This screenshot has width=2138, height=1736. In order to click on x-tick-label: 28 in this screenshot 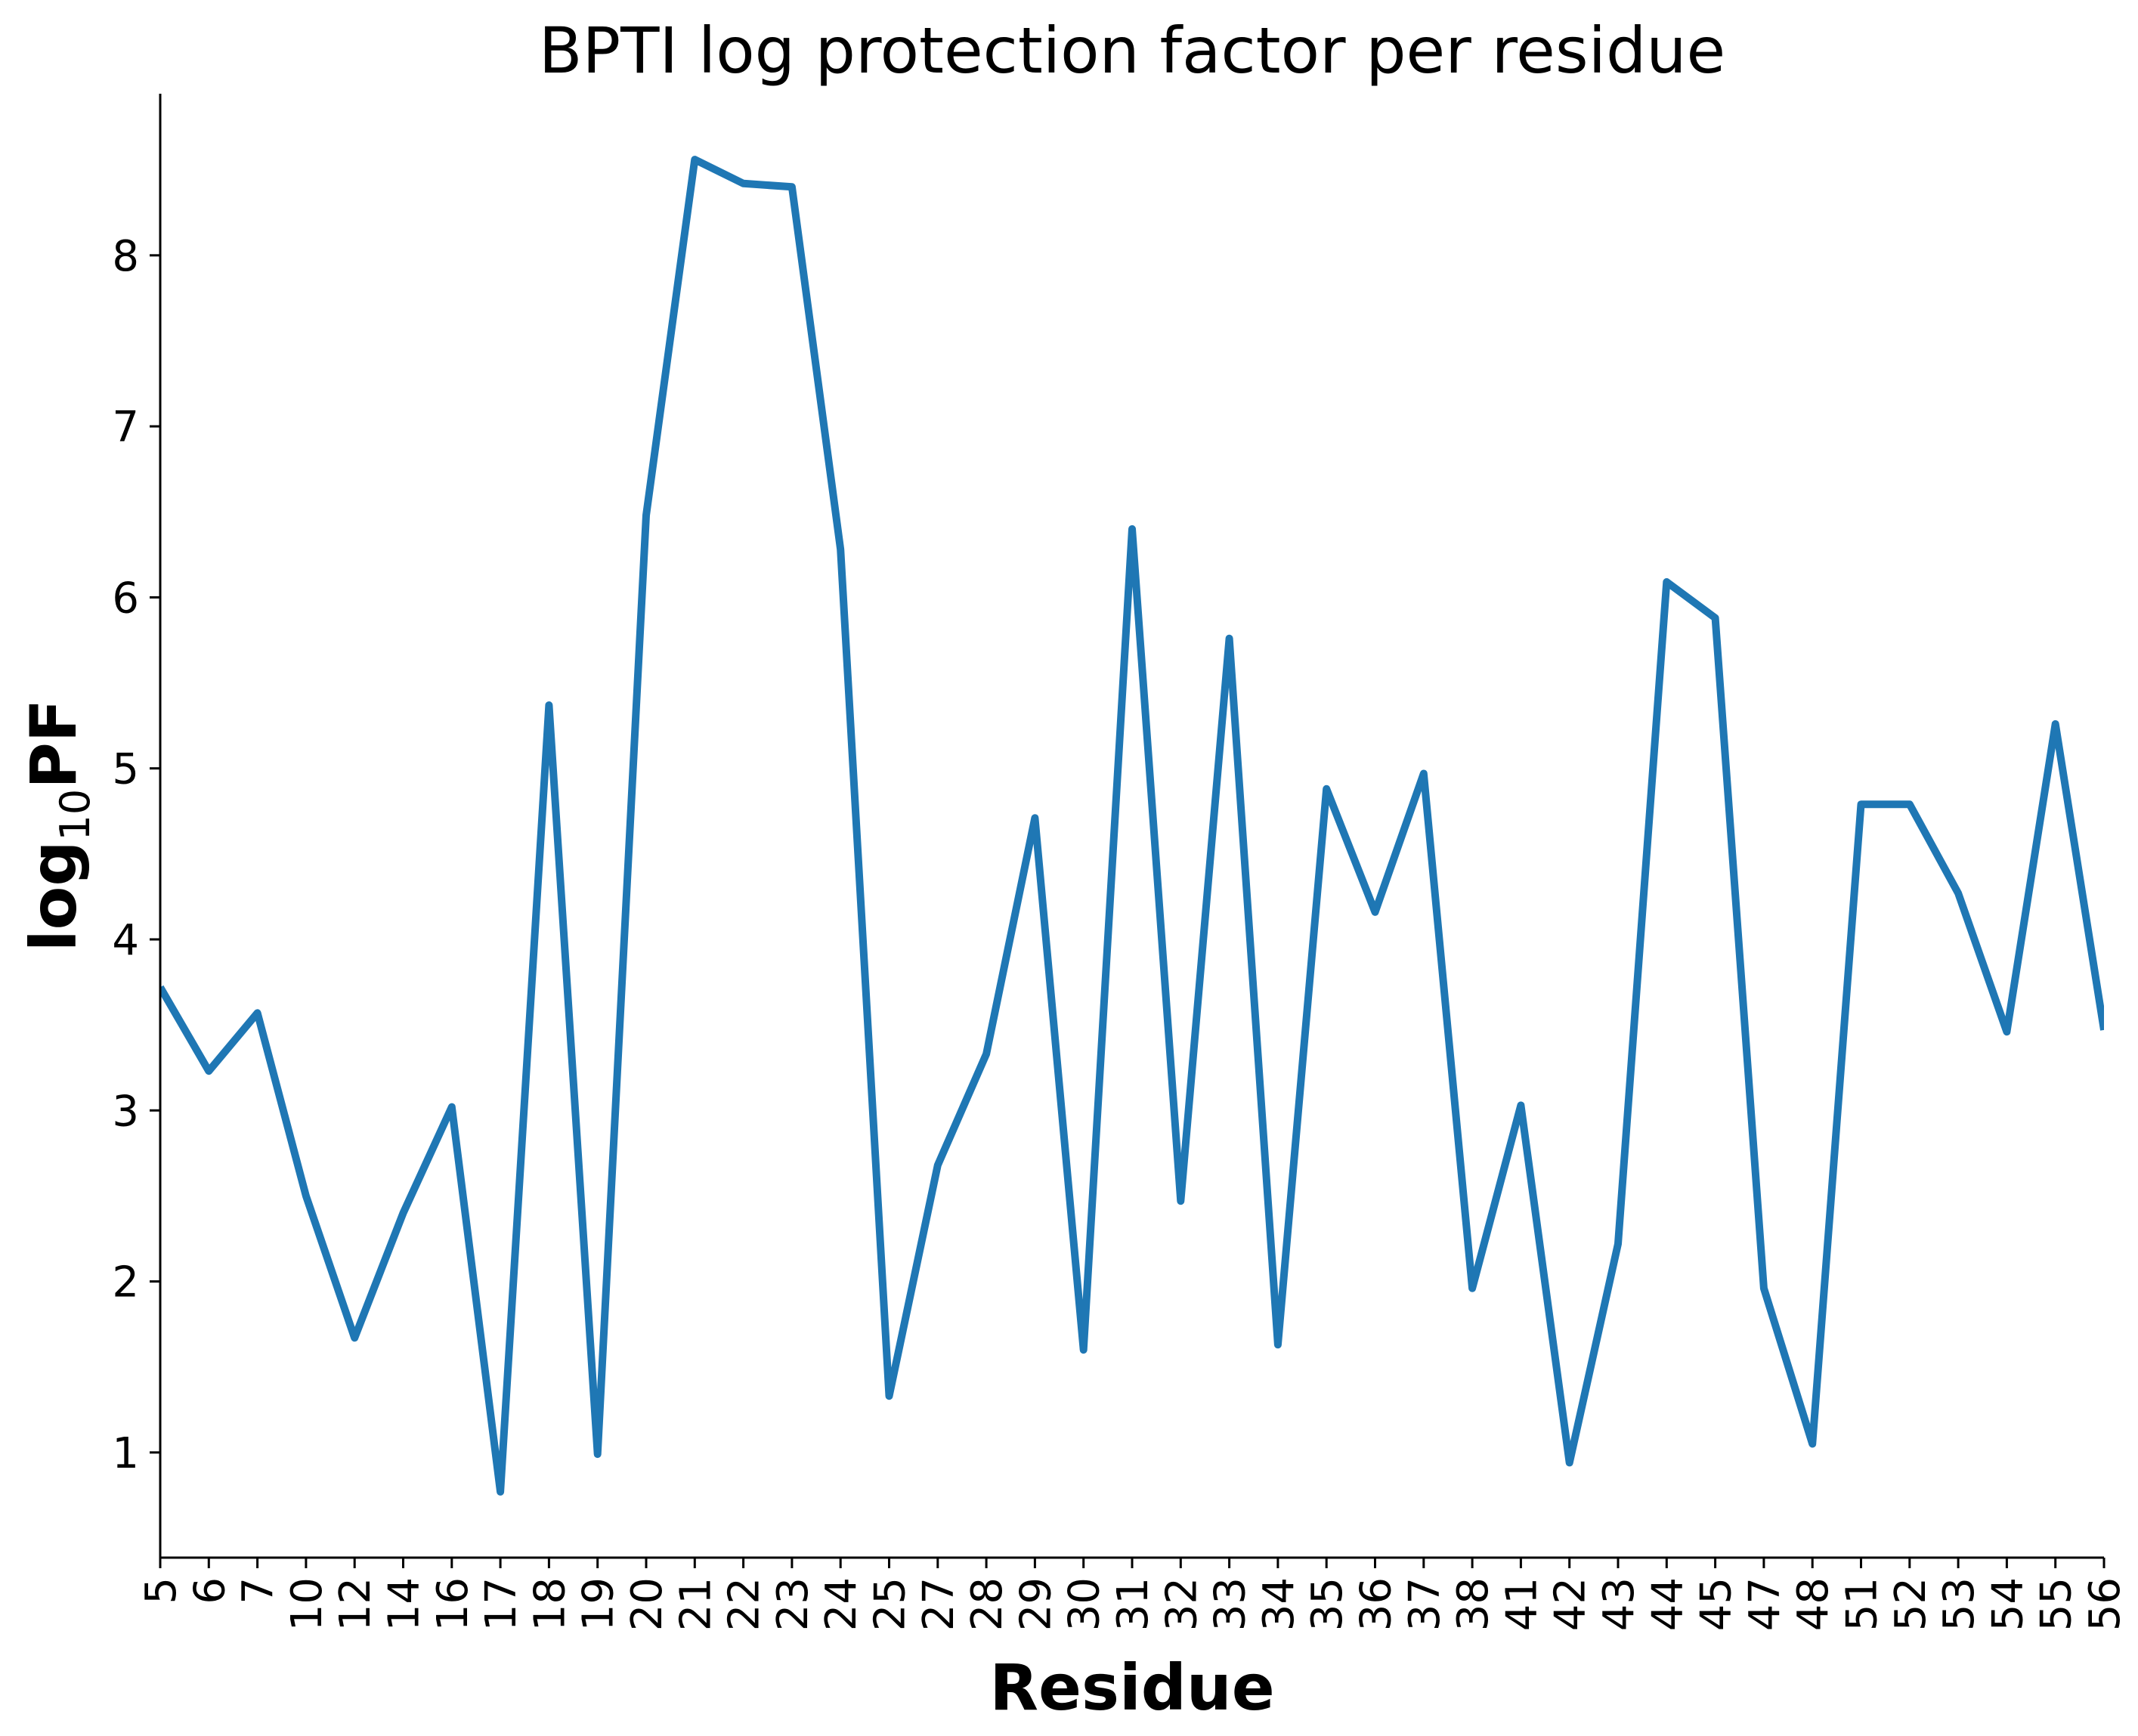, I will do `click(987, 1604)`.